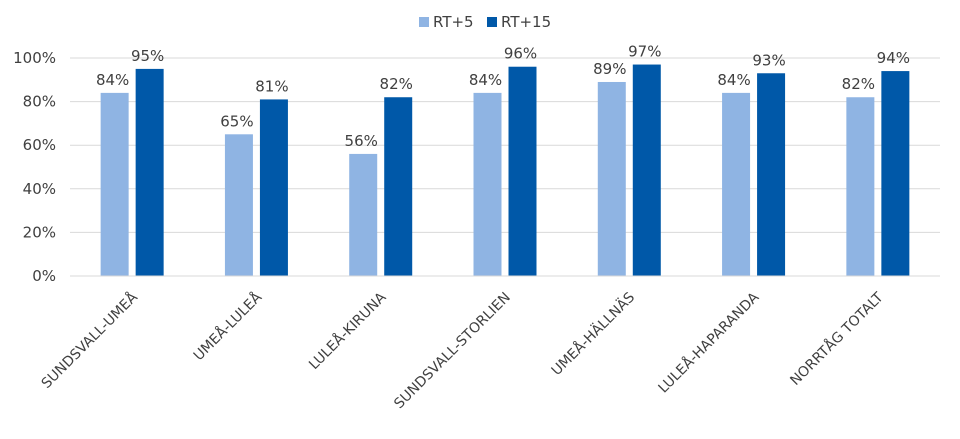  What do you see at coordinates (644, 52) in the screenshot?
I see `data-label: 97%` at bounding box center [644, 52].